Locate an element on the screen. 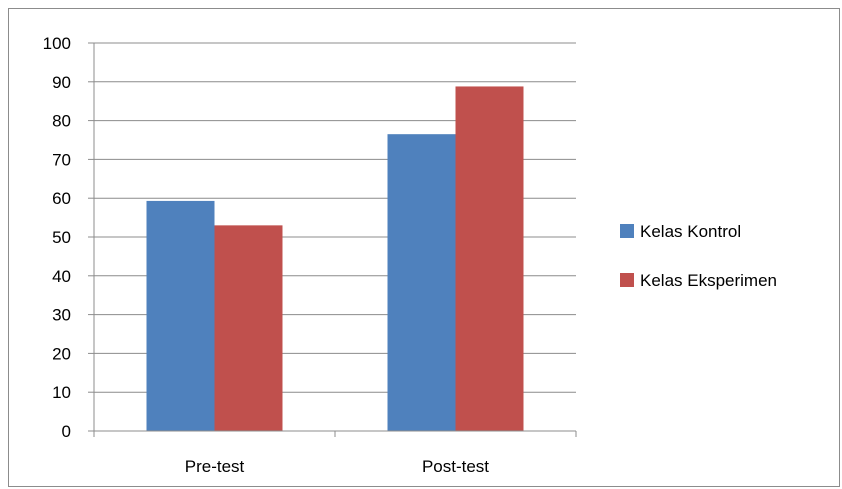 This screenshot has width=842, height=489. x-axis-ticks: Pre-test Post-test is located at coordinates (337, 466).